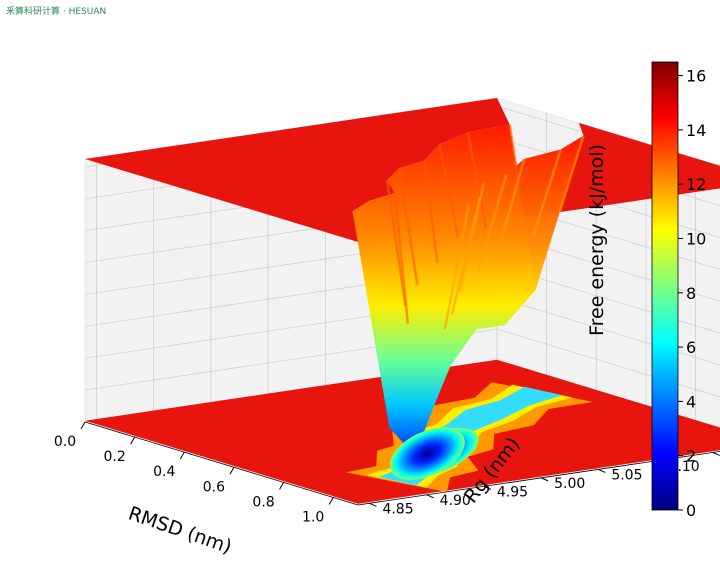 This screenshot has width=720, height=574. Describe the element at coordinates (206, 473) in the screenshot. I see `x-axis-ticks: 0.0 0.2 0.4 0.6 0.8 1.0` at that location.